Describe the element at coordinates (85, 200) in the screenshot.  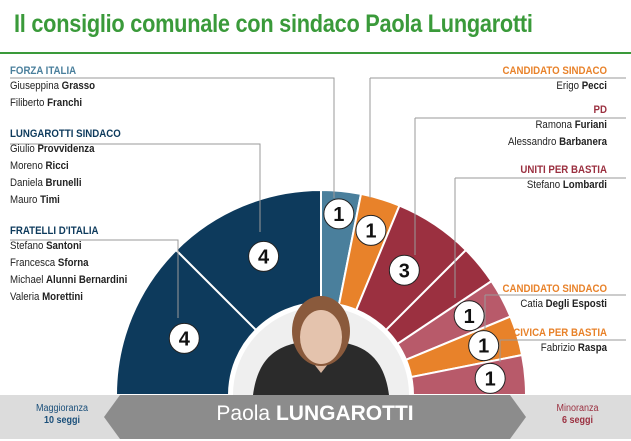
I see `member-name: Mauro Timi` at that location.